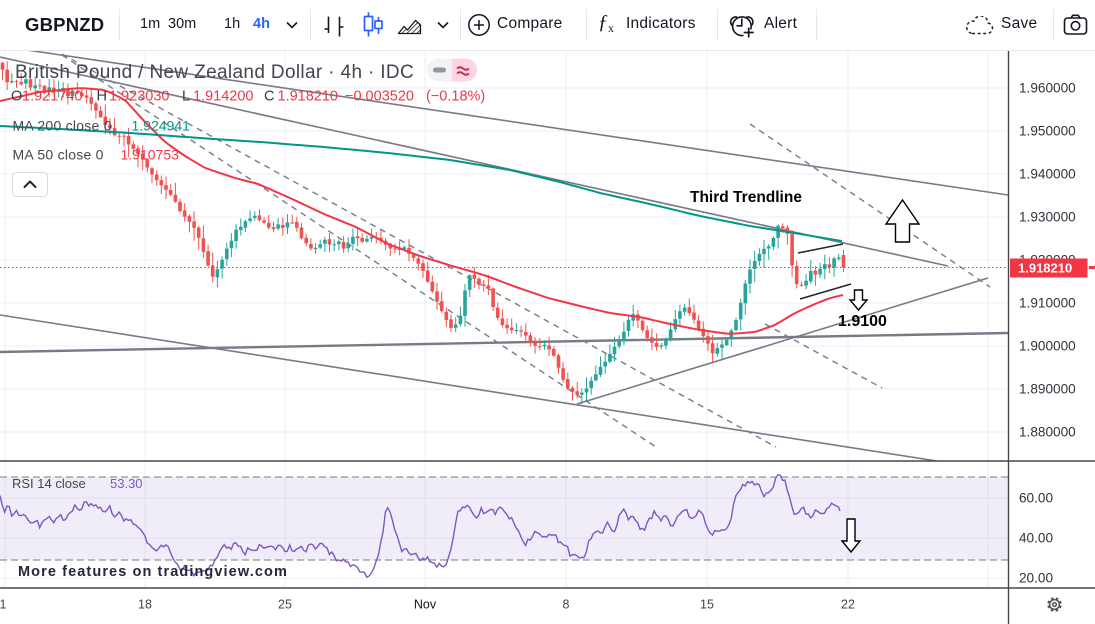 The width and height of the screenshot is (1095, 624). I want to click on svg-text: 1.923030, so click(139, 97).